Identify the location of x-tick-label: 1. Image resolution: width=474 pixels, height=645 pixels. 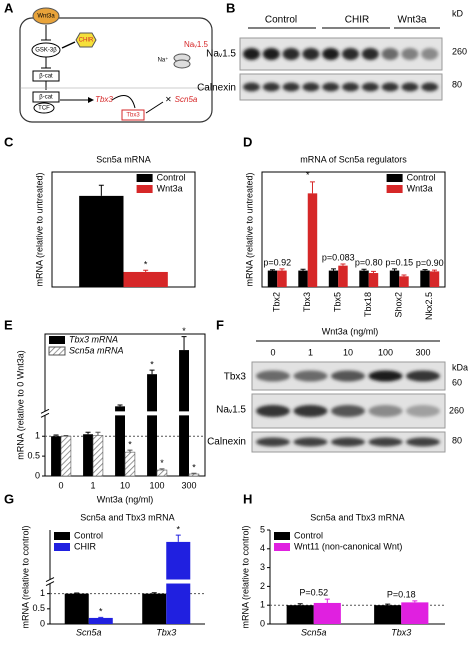
(92, 485).